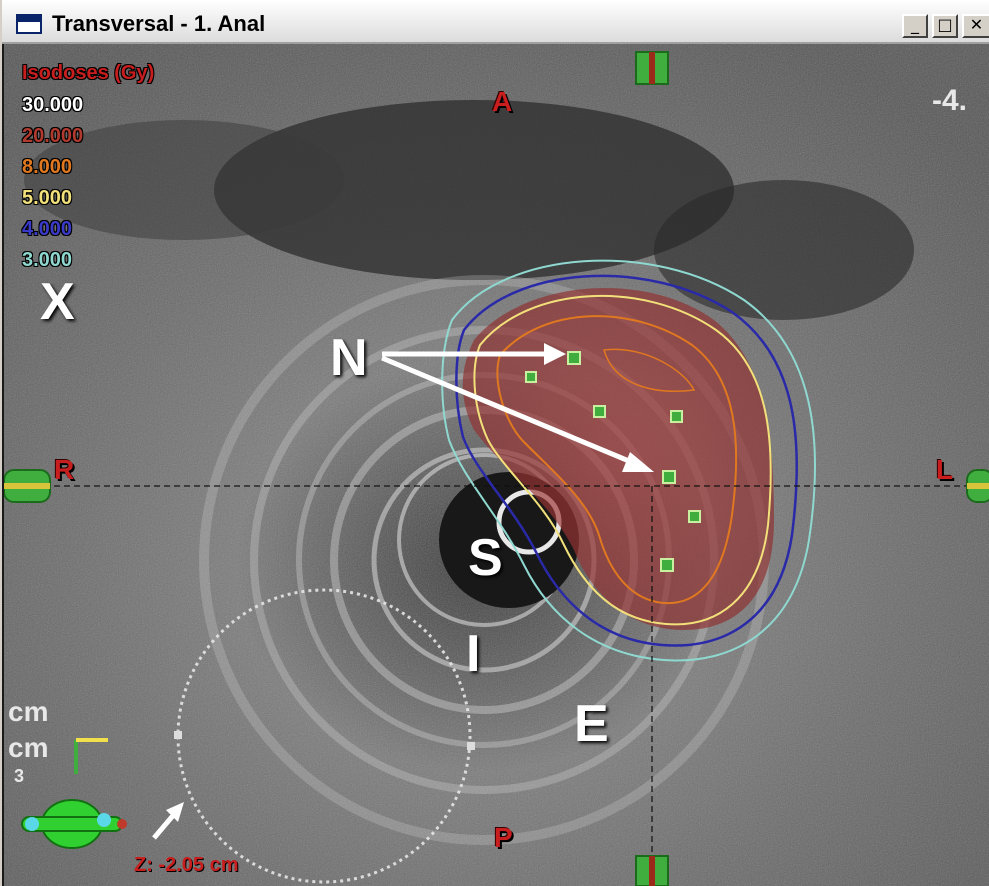 This screenshot has width=989, height=886. I want to click on unit-label-cm-1: cm, so click(28, 711).